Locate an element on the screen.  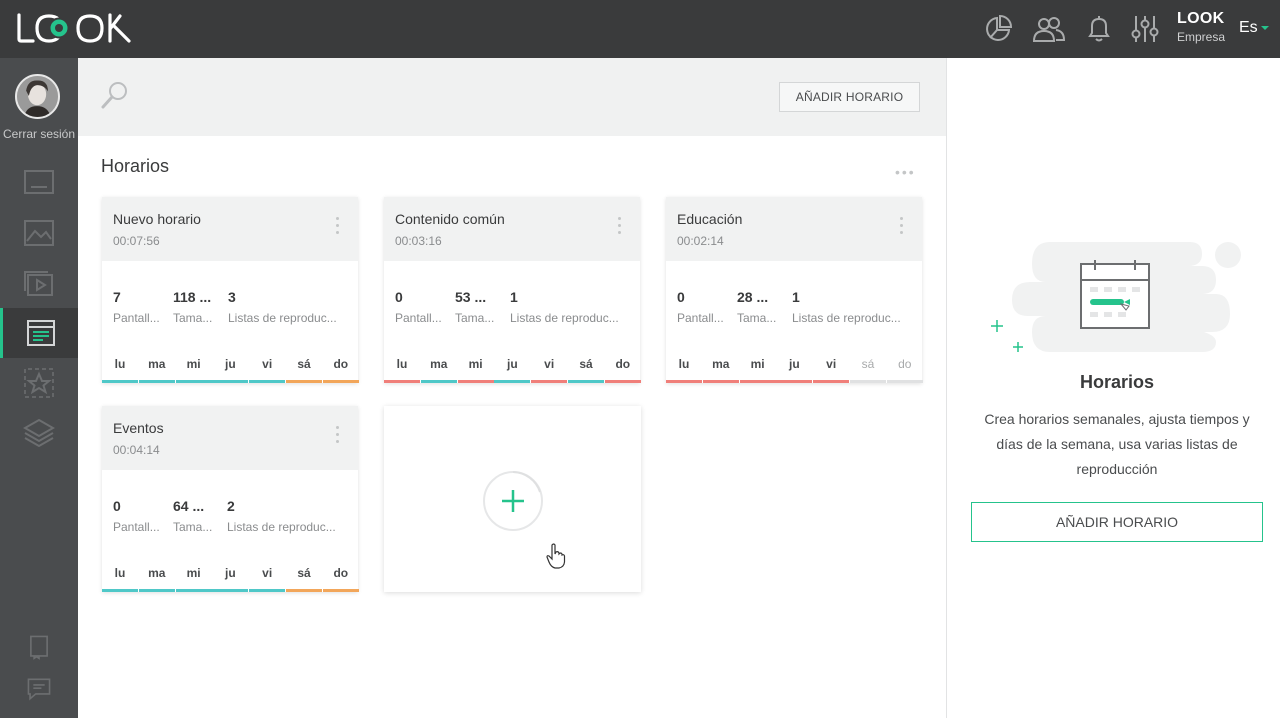
add-schedule-button: AÑADIR HORARIO is located at coordinates (849, 97).